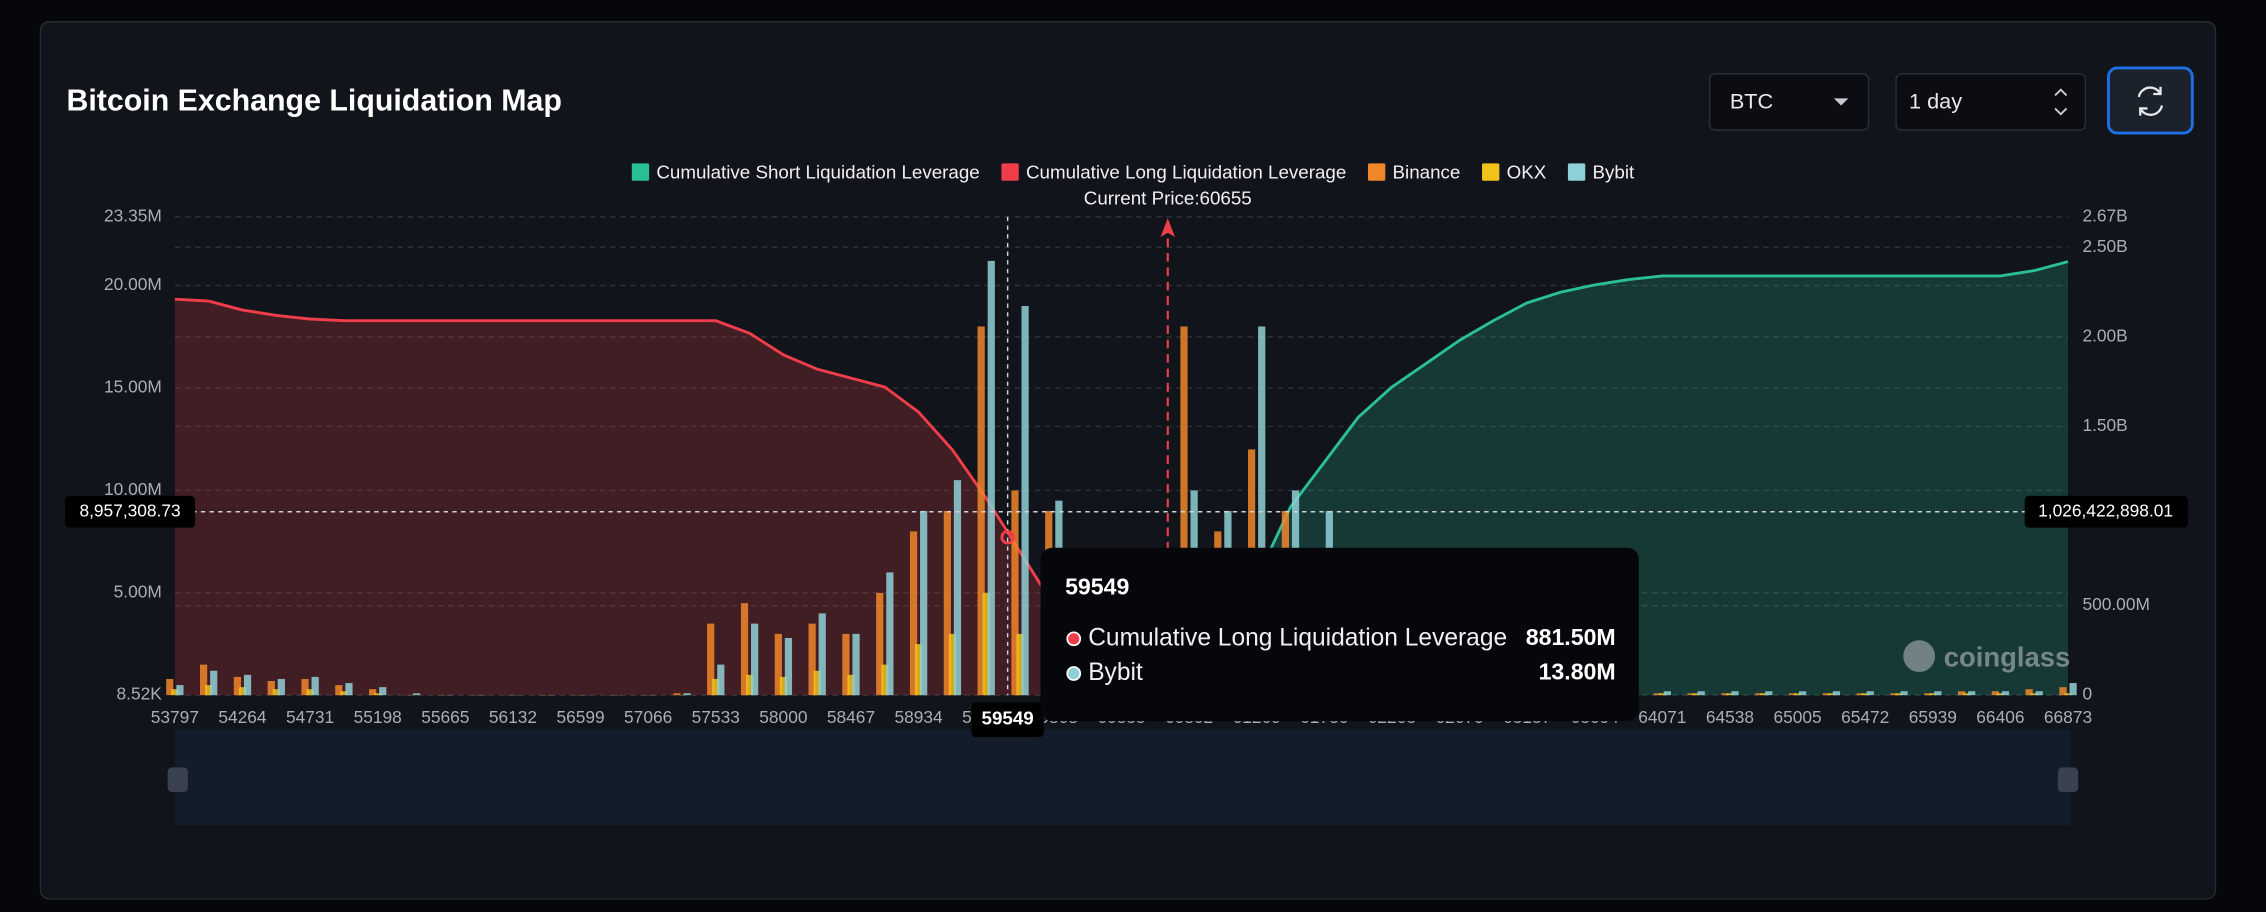  I want to click on crosshair-y2-label: 1,026,422,898.01, so click(2105, 510).